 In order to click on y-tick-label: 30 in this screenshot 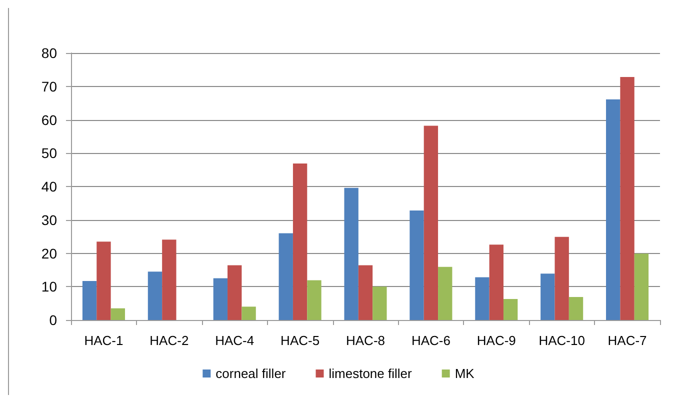, I will do `click(49, 220)`.